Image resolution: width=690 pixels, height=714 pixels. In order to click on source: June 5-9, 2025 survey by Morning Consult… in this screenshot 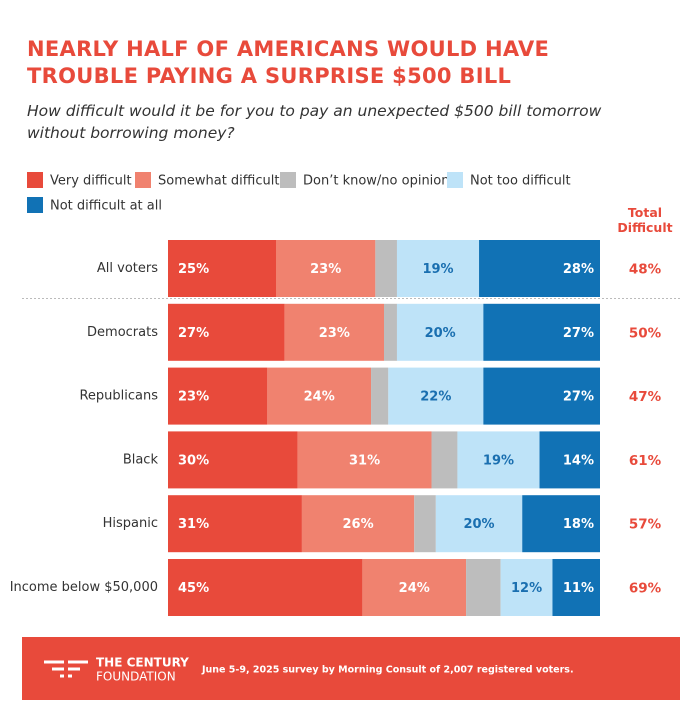, I will do `click(387, 670)`.